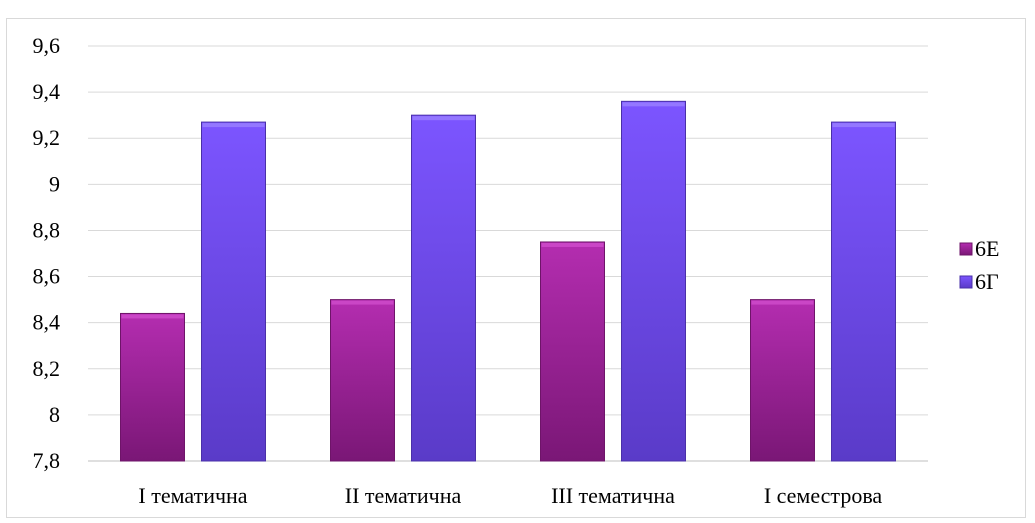 This screenshot has width=1035, height=523. I want to click on bar-6Г-0, so click(233, 291).